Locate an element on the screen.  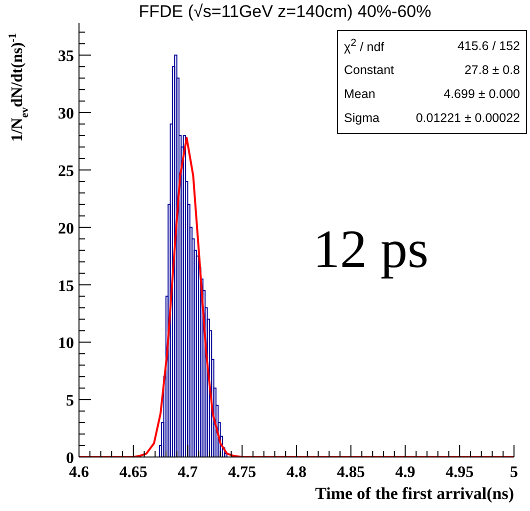
x-tick-label: 4.85 is located at coordinates (350, 472).